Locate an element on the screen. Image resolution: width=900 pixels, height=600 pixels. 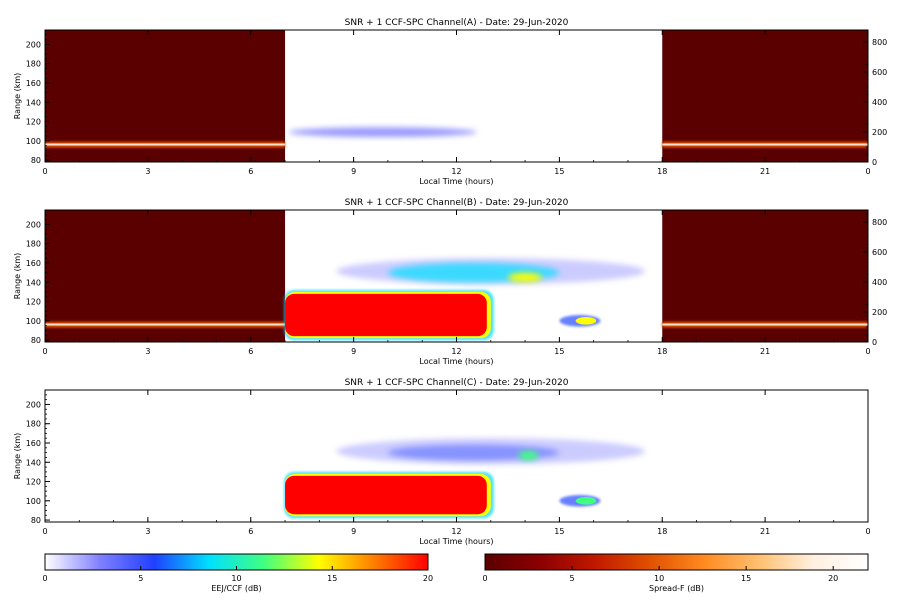
colorbar-eej: 0 5 10 15 20 EEJ/CCF (dB) is located at coordinates (237, 573).